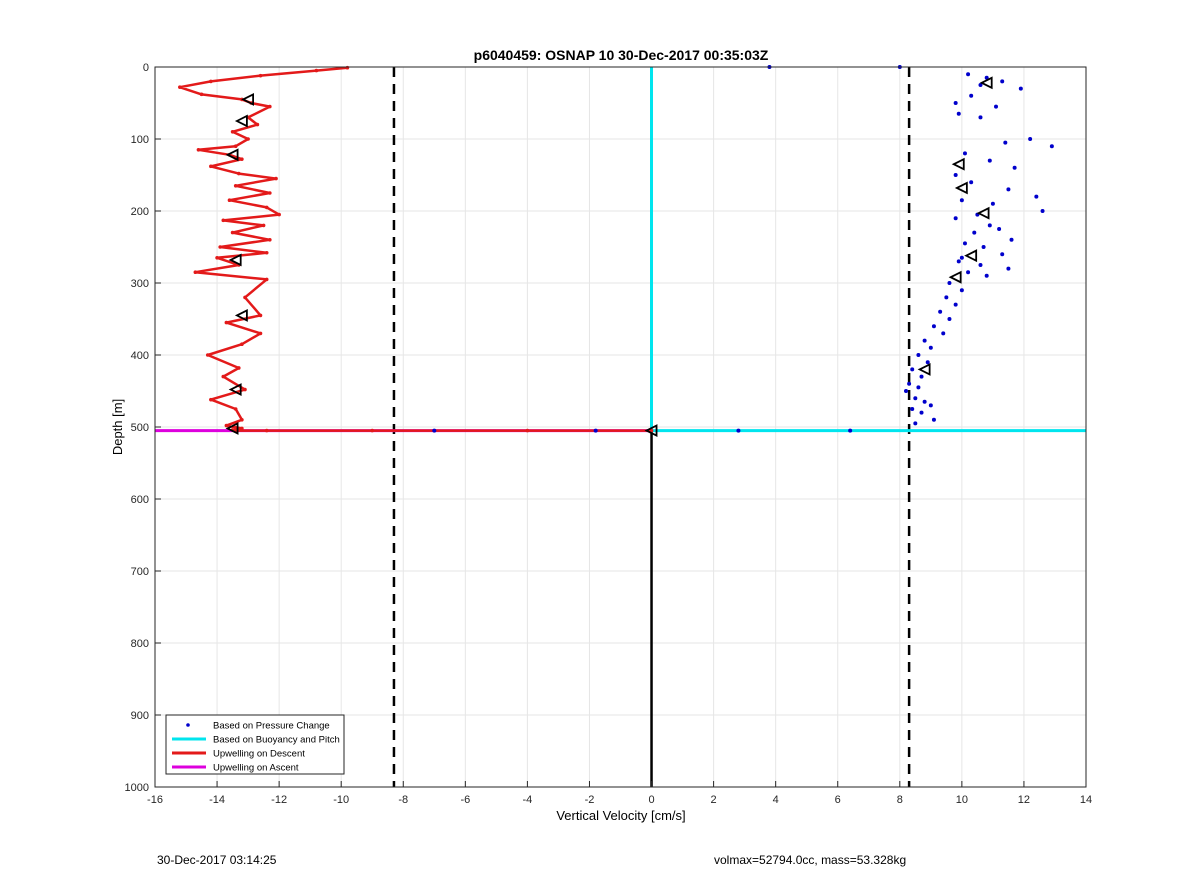  What do you see at coordinates (465, 800) in the screenshot?
I see `x-tick-label: -6` at bounding box center [465, 800].